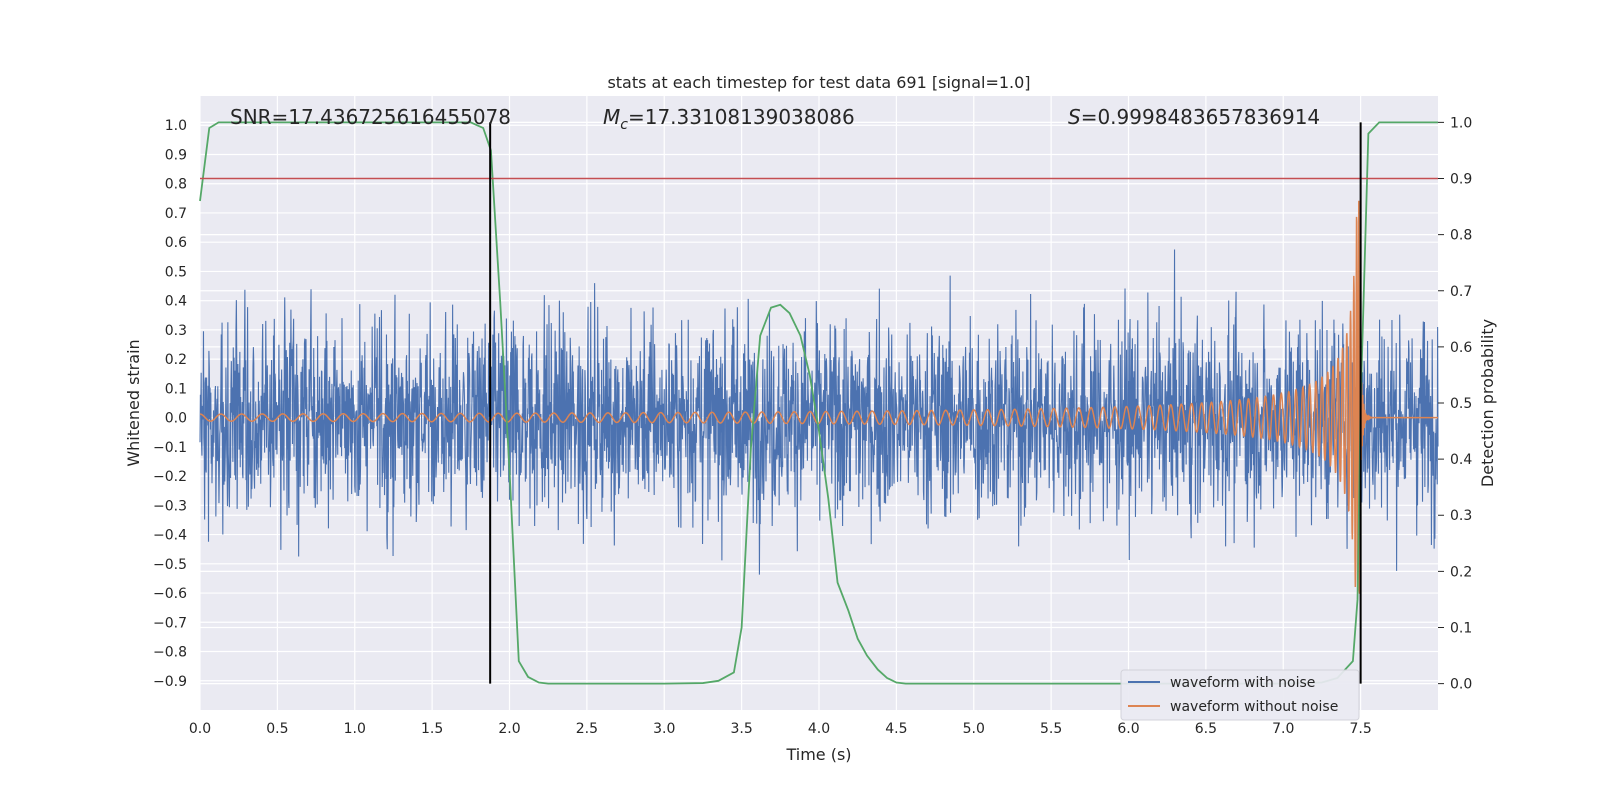 The height and width of the screenshot is (800, 1600). Describe the element at coordinates (1461, 292) in the screenshot. I see `y2-tick-label: 0.7` at that location.